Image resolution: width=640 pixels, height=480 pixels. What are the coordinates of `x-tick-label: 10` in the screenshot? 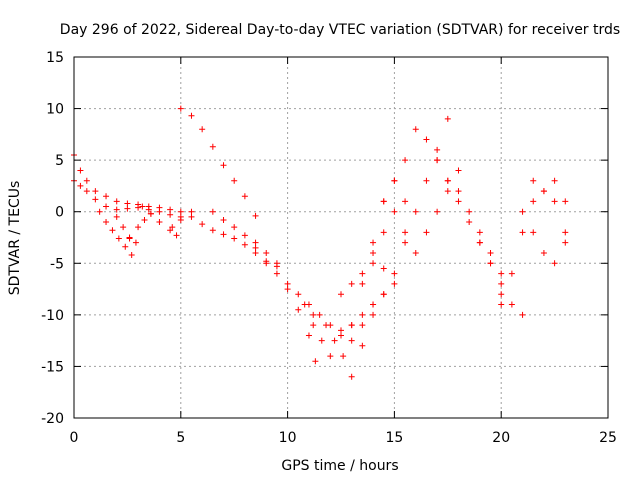 It's located at (288, 438).